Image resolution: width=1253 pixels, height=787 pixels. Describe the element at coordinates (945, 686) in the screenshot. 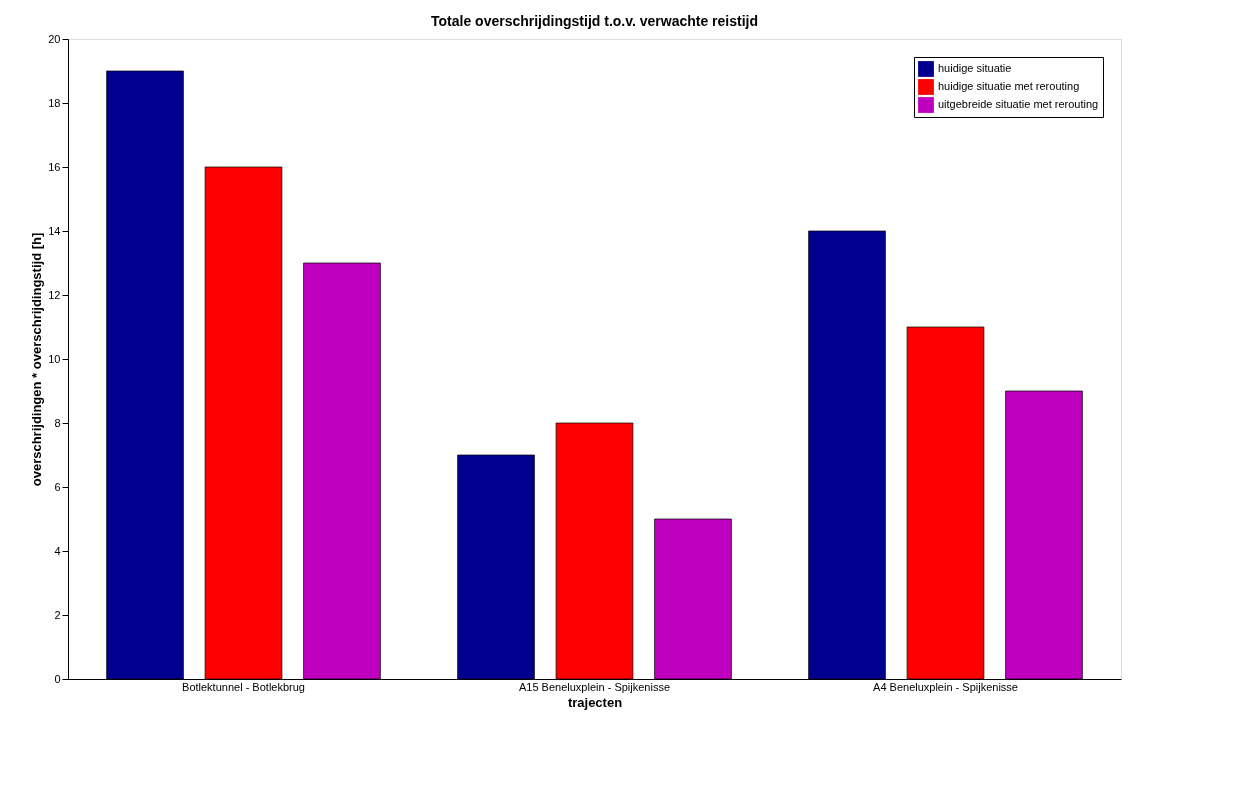

I see `x-tick-label: A4 Beneluxplein - Spijkenisse` at that location.